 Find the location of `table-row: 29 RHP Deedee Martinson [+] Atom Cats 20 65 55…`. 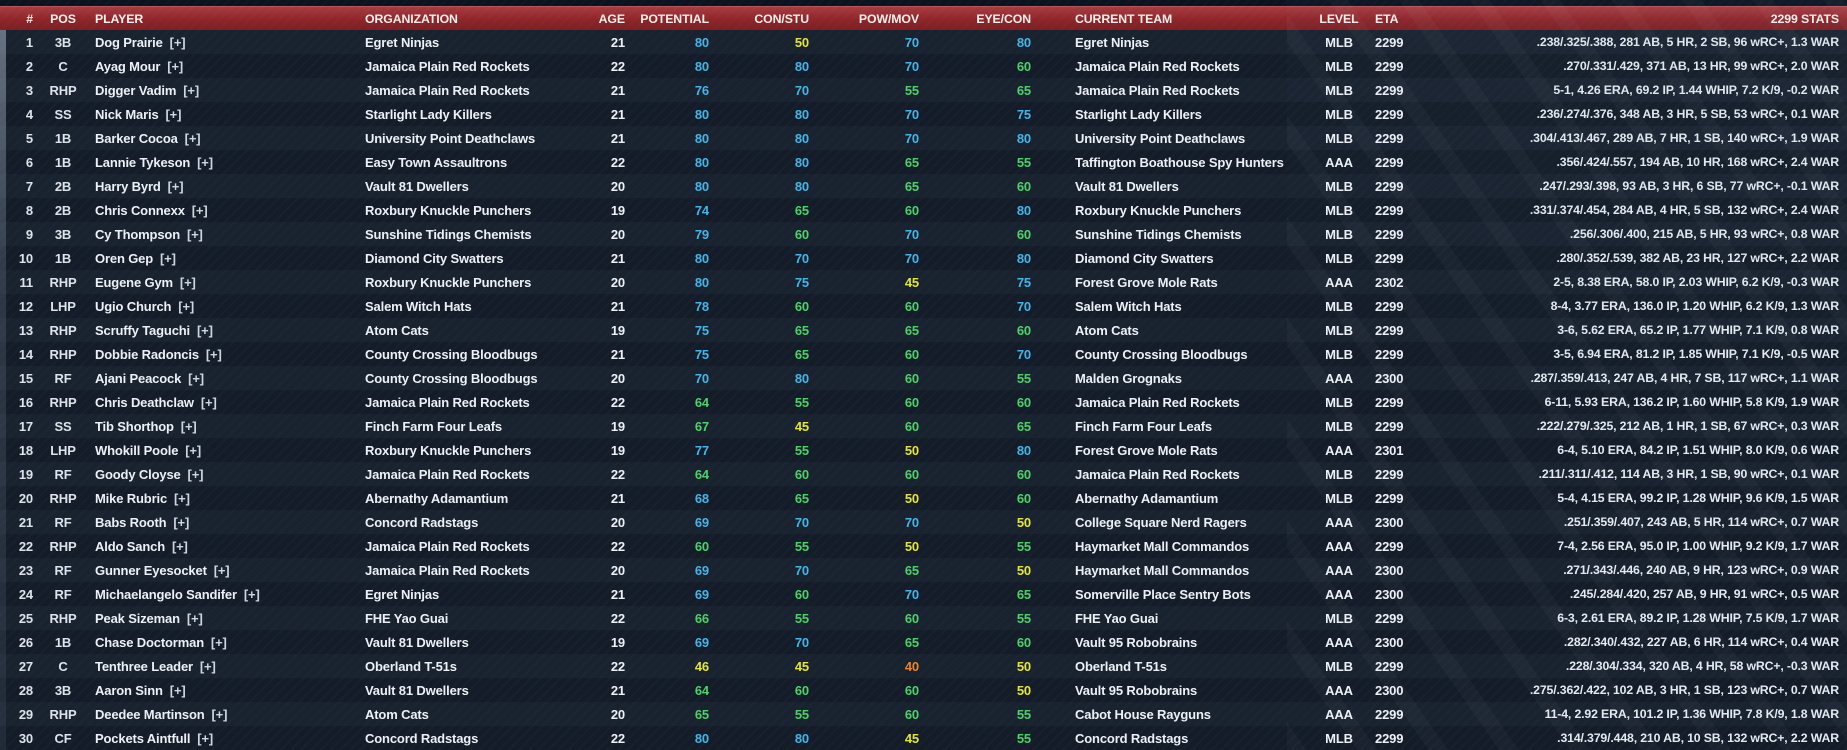

table-row: 29 RHP Deedee Martinson [+] Atom Cats 20 65 55… is located at coordinates (923, 714).